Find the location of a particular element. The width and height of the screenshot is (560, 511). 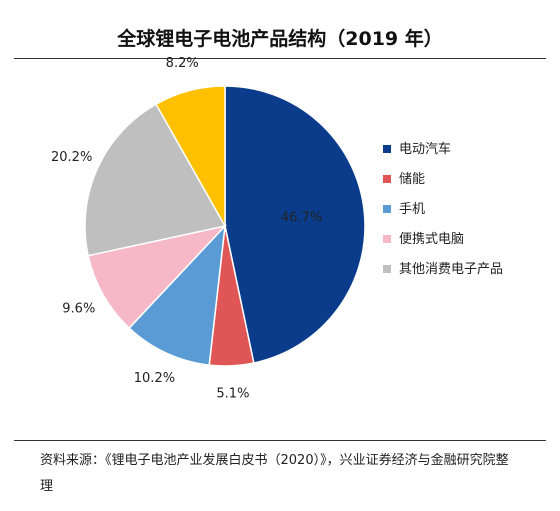

legend-label: 便携式电脑 is located at coordinates (432, 239).